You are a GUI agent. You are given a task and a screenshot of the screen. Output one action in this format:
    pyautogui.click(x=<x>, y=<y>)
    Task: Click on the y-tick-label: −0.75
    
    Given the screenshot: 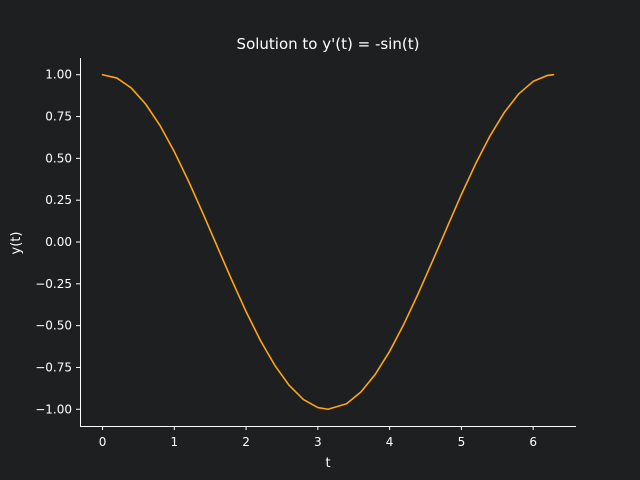 What is the action you would take?
    pyautogui.click(x=53, y=367)
    